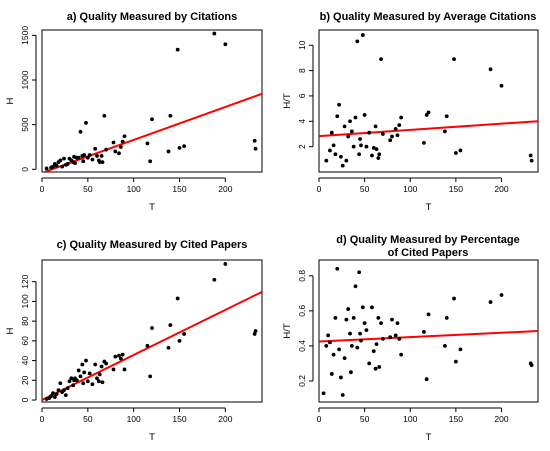 This screenshot has height=451, width=550. What do you see at coordinates (25, 169) in the screenshot?
I see `y-tick-label: 0` at bounding box center [25, 169].